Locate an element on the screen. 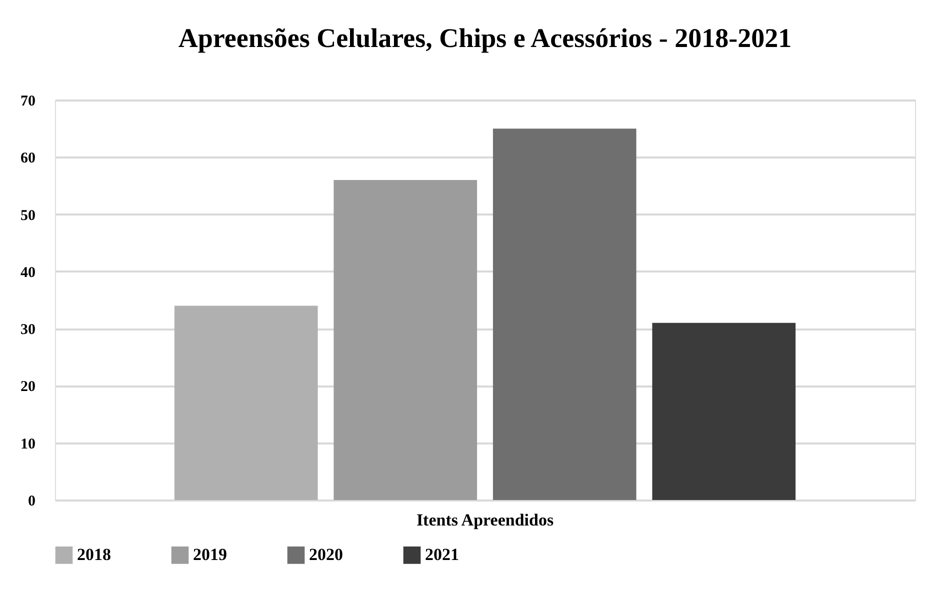  y-tick-label: 20 is located at coordinates (28, 387).